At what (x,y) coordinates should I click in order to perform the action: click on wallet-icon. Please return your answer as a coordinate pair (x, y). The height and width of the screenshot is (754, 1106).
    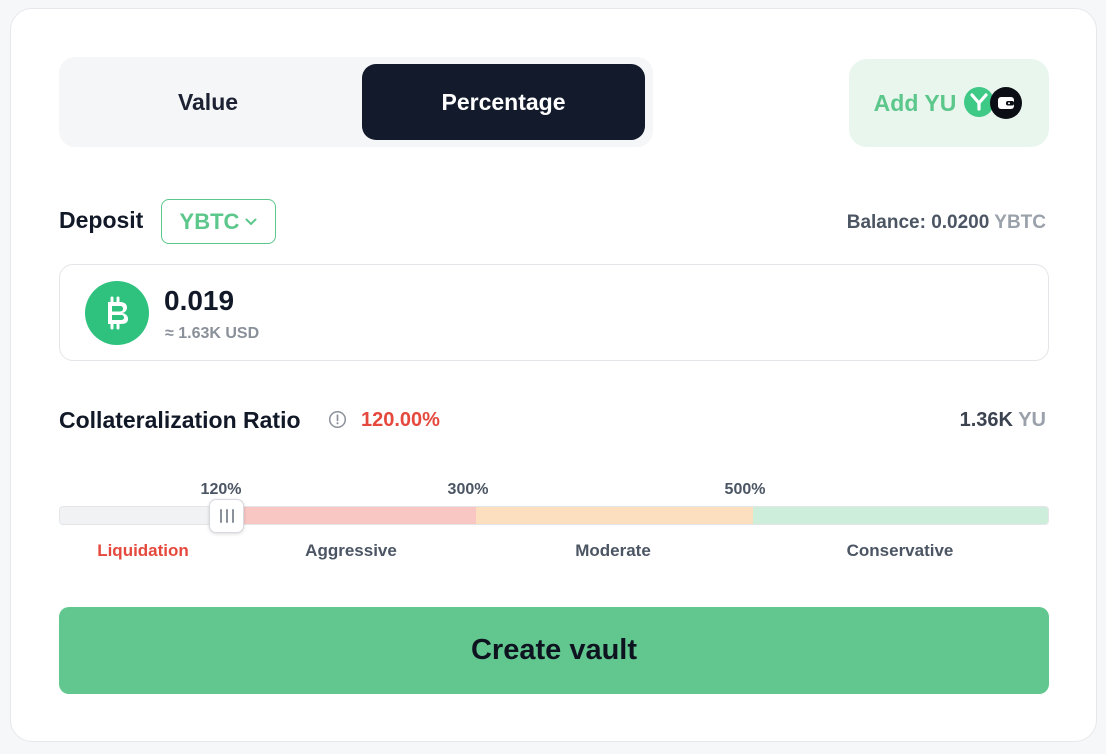
    Looking at the image, I should click on (1006, 103).